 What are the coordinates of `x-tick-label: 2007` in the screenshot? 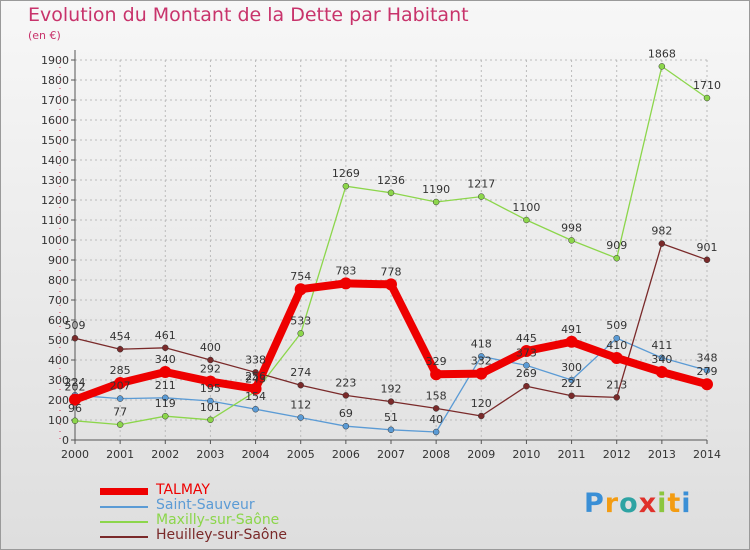 It's located at (391, 454).